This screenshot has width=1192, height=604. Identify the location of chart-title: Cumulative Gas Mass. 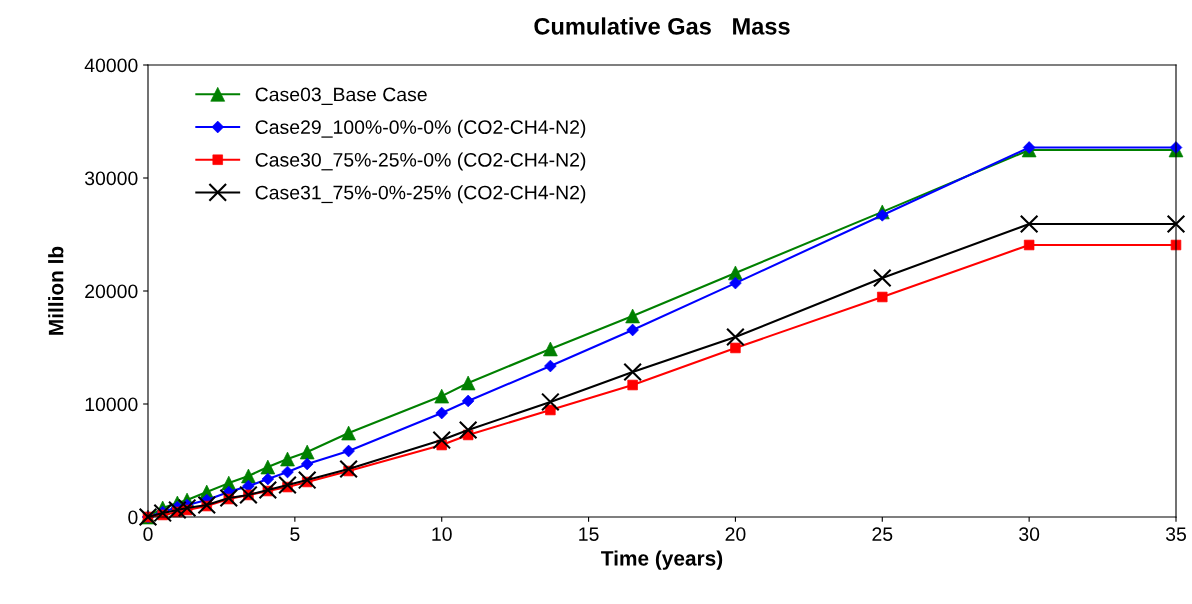
(662, 26).